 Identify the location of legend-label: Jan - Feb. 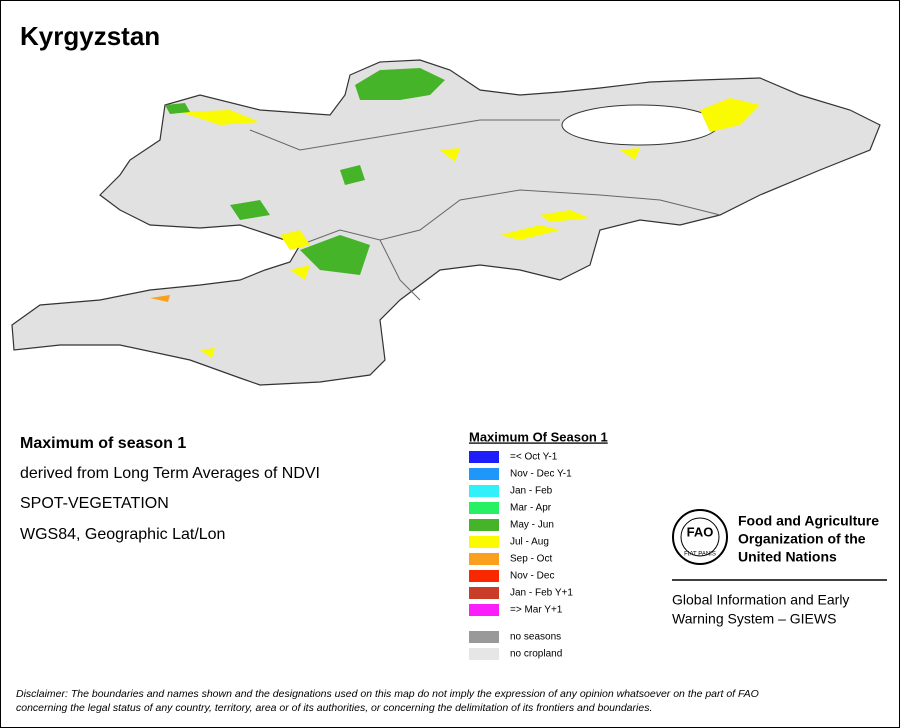
(531, 491).